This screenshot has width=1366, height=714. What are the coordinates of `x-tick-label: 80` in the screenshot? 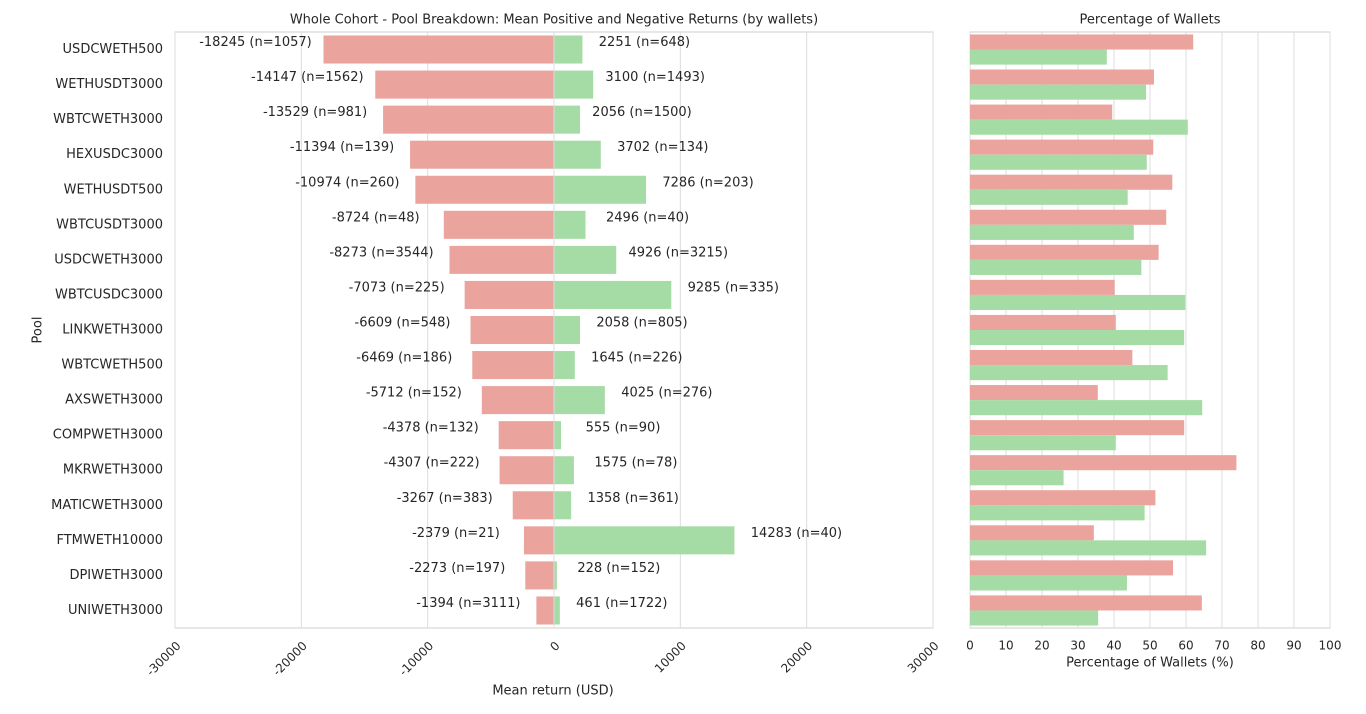 It's located at (1257, 646).